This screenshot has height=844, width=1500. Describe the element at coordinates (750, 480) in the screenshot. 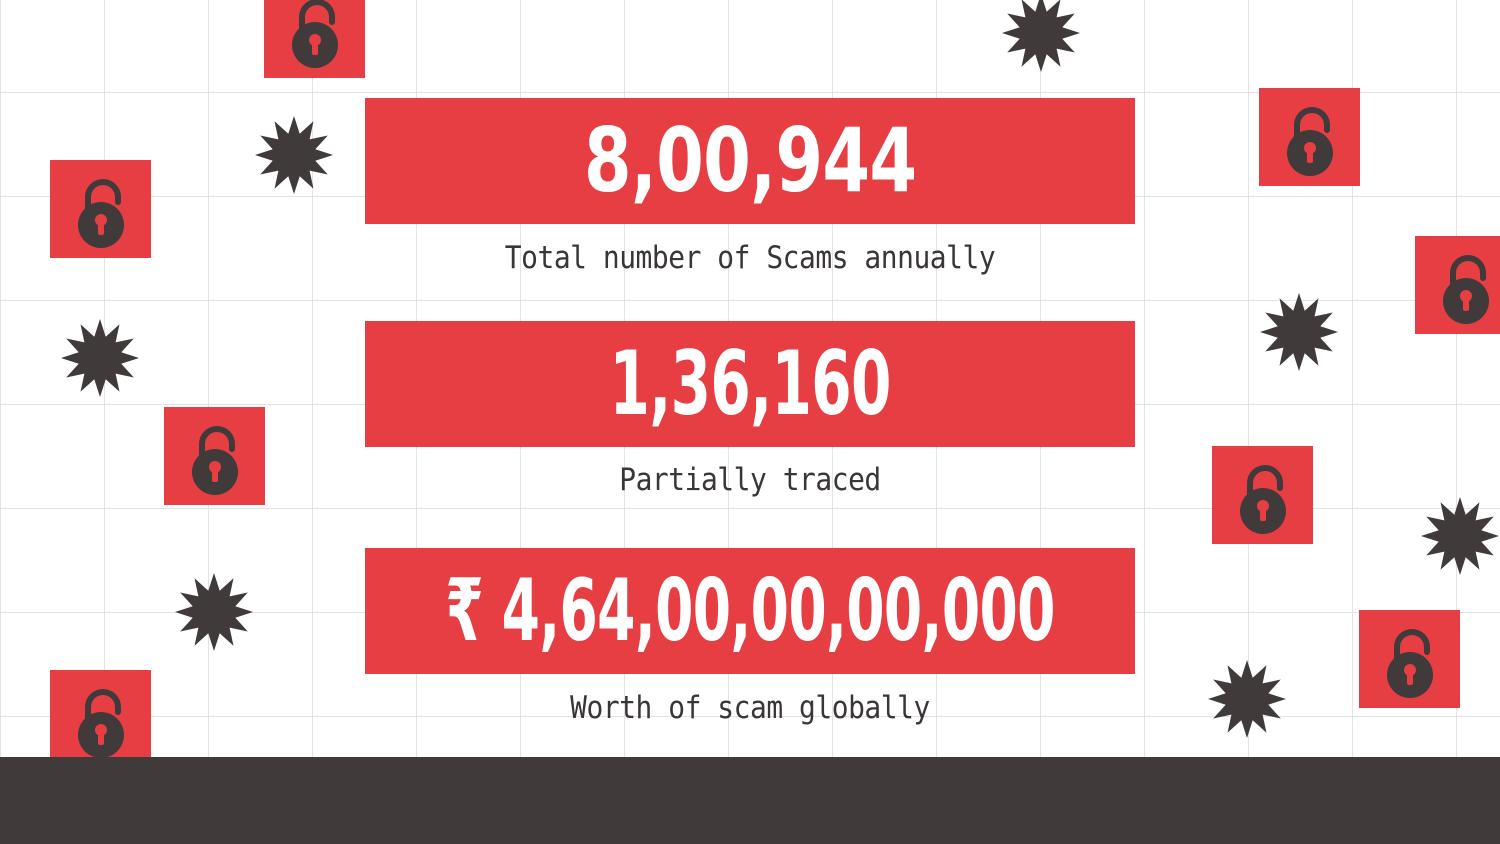

I see `stat-label-partially-traced: Partially traced` at that location.